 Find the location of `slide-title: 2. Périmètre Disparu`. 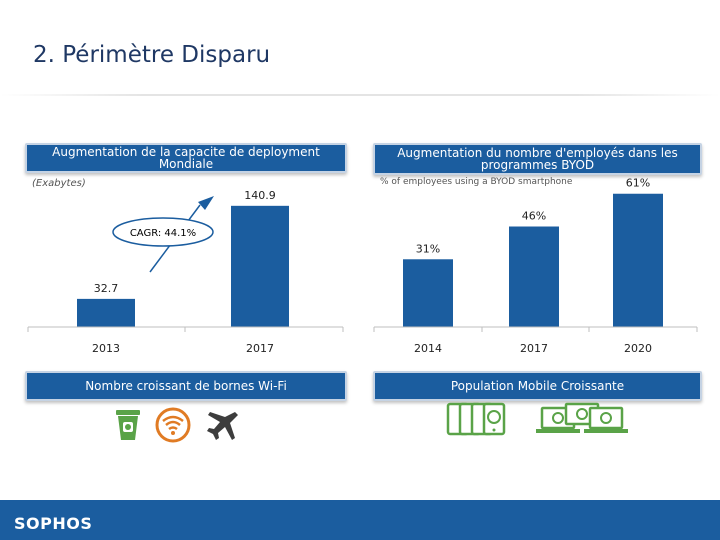

slide-title: 2. Périmètre Disparu is located at coordinates (152, 55).